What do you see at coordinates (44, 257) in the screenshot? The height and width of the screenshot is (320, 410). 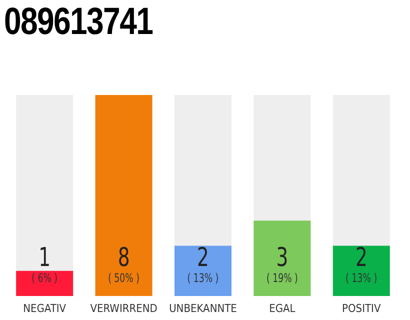 I see `data-label: 1` at bounding box center [44, 257].